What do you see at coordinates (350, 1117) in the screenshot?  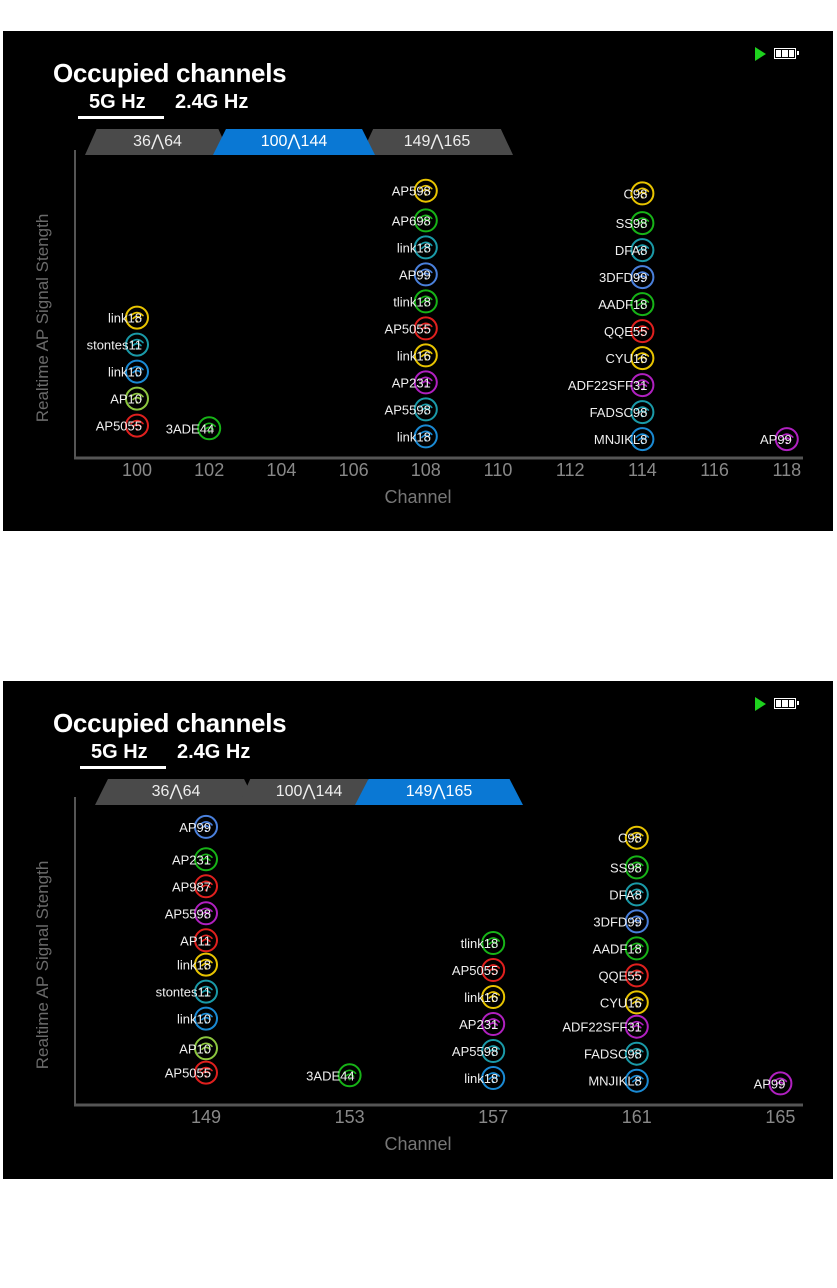 I see `x-tick-label: 153` at bounding box center [350, 1117].